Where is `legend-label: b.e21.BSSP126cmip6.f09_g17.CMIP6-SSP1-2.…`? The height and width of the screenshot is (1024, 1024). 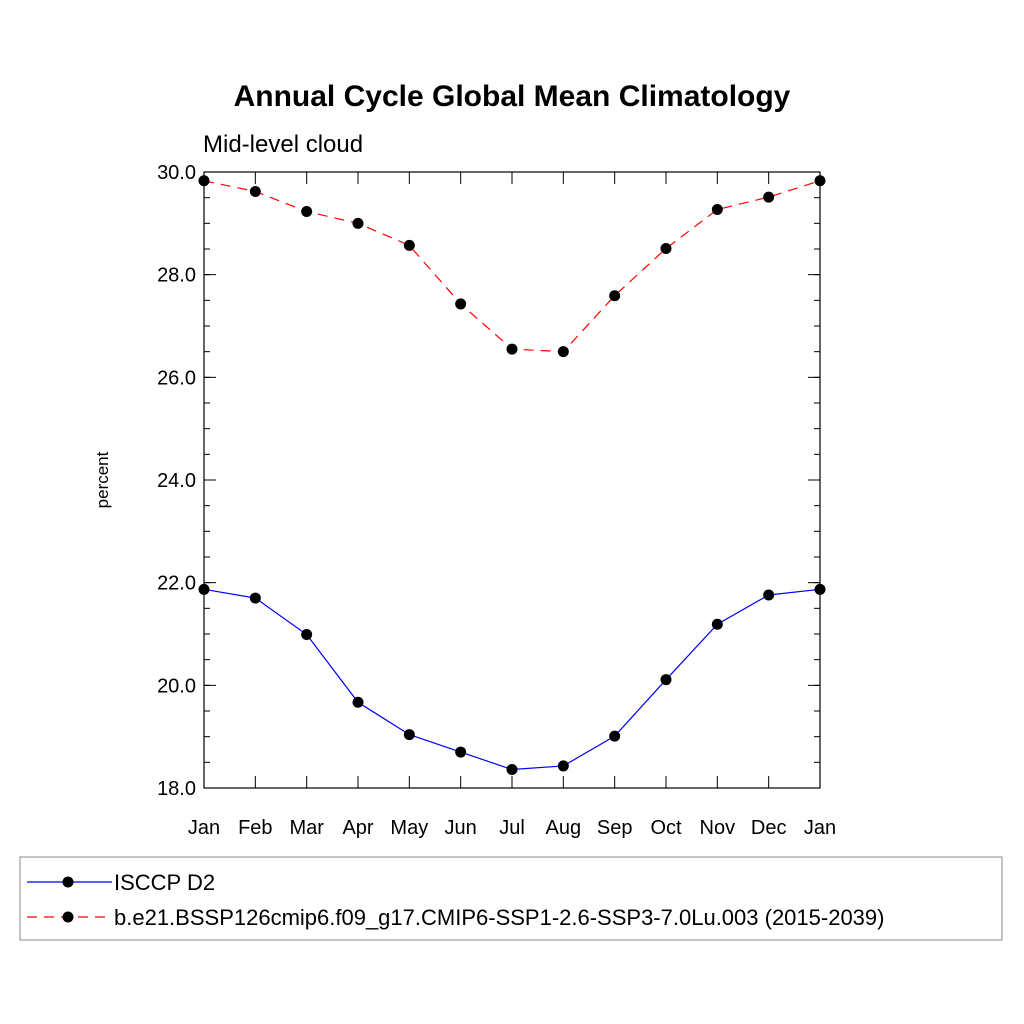
legend-label: b.e21.BSSP126cmip6.f09_g17.CMIP6-SSP1-2.… is located at coordinates (499, 917).